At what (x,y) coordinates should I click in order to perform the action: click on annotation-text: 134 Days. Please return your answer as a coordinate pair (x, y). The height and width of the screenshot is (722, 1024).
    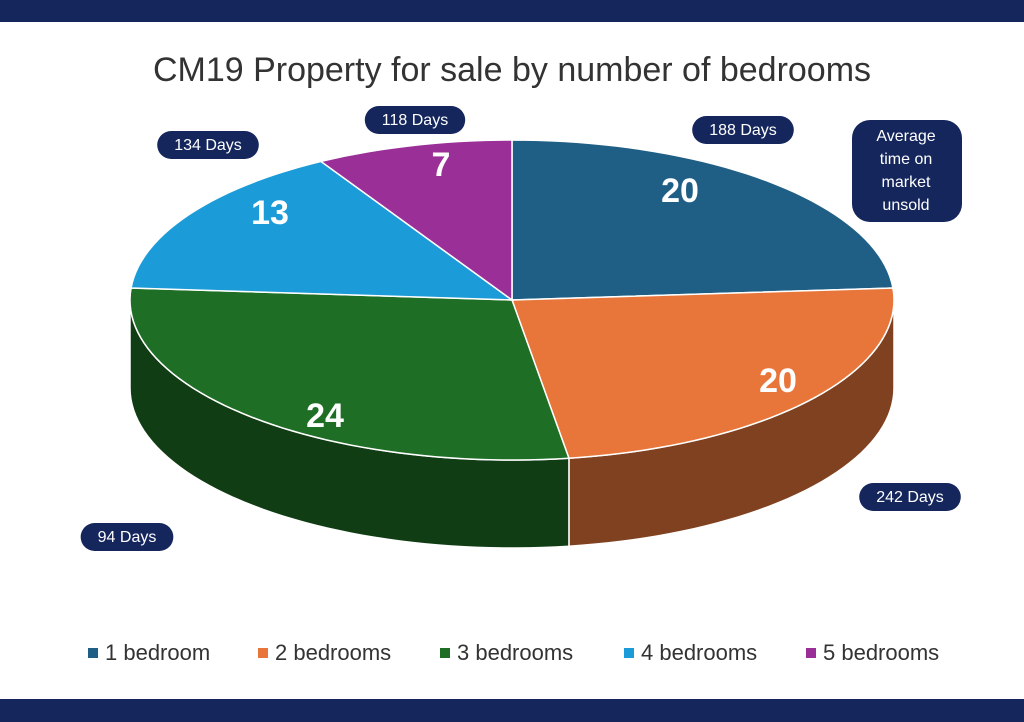
    Looking at the image, I should click on (208, 145).